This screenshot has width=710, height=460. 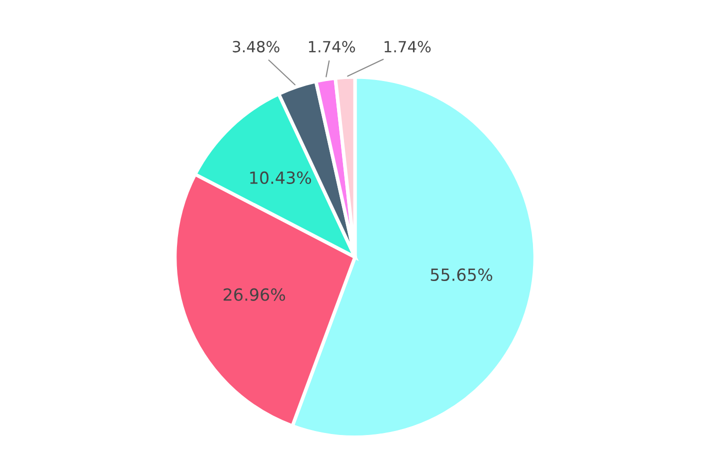 What do you see at coordinates (256, 46) in the screenshot?
I see `data-label: 3.48%` at bounding box center [256, 46].